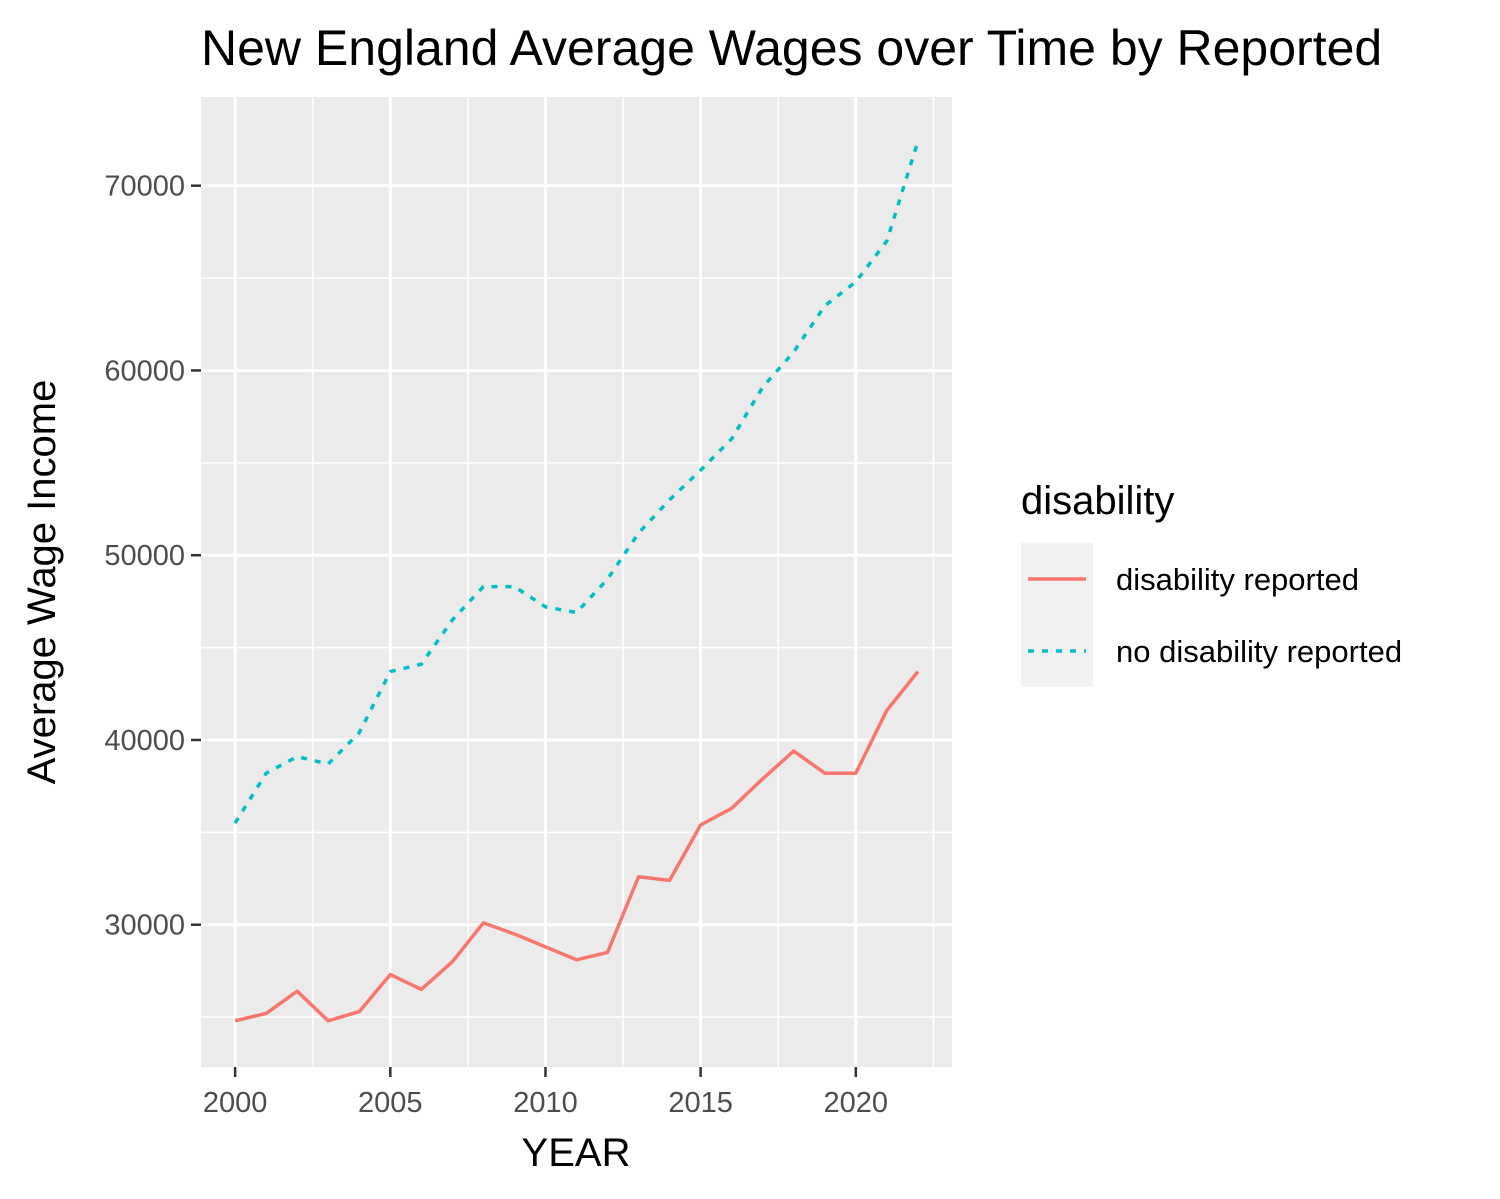  Describe the element at coordinates (1237, 579) in the screenshot. I see `legend-item-label: disability reported` at that location.